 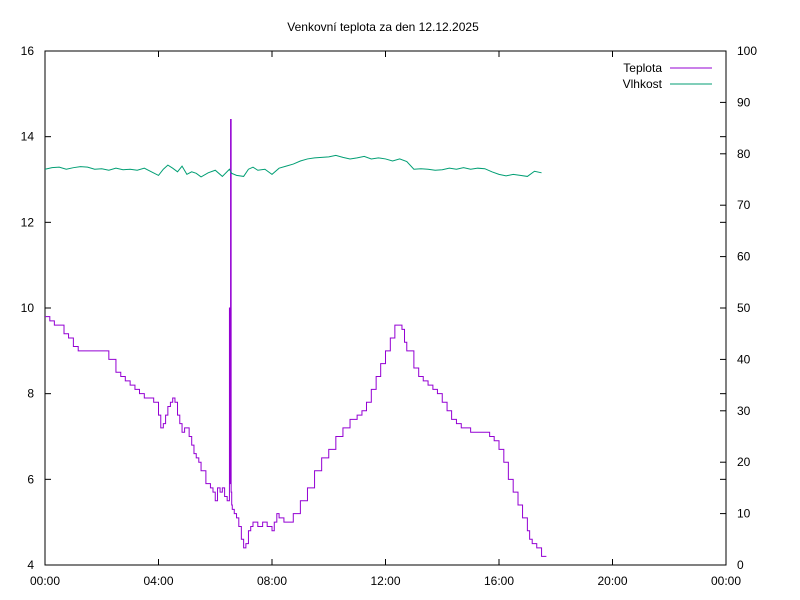 I want to click on right-tick-label: 100, so click(x=747, y=51).